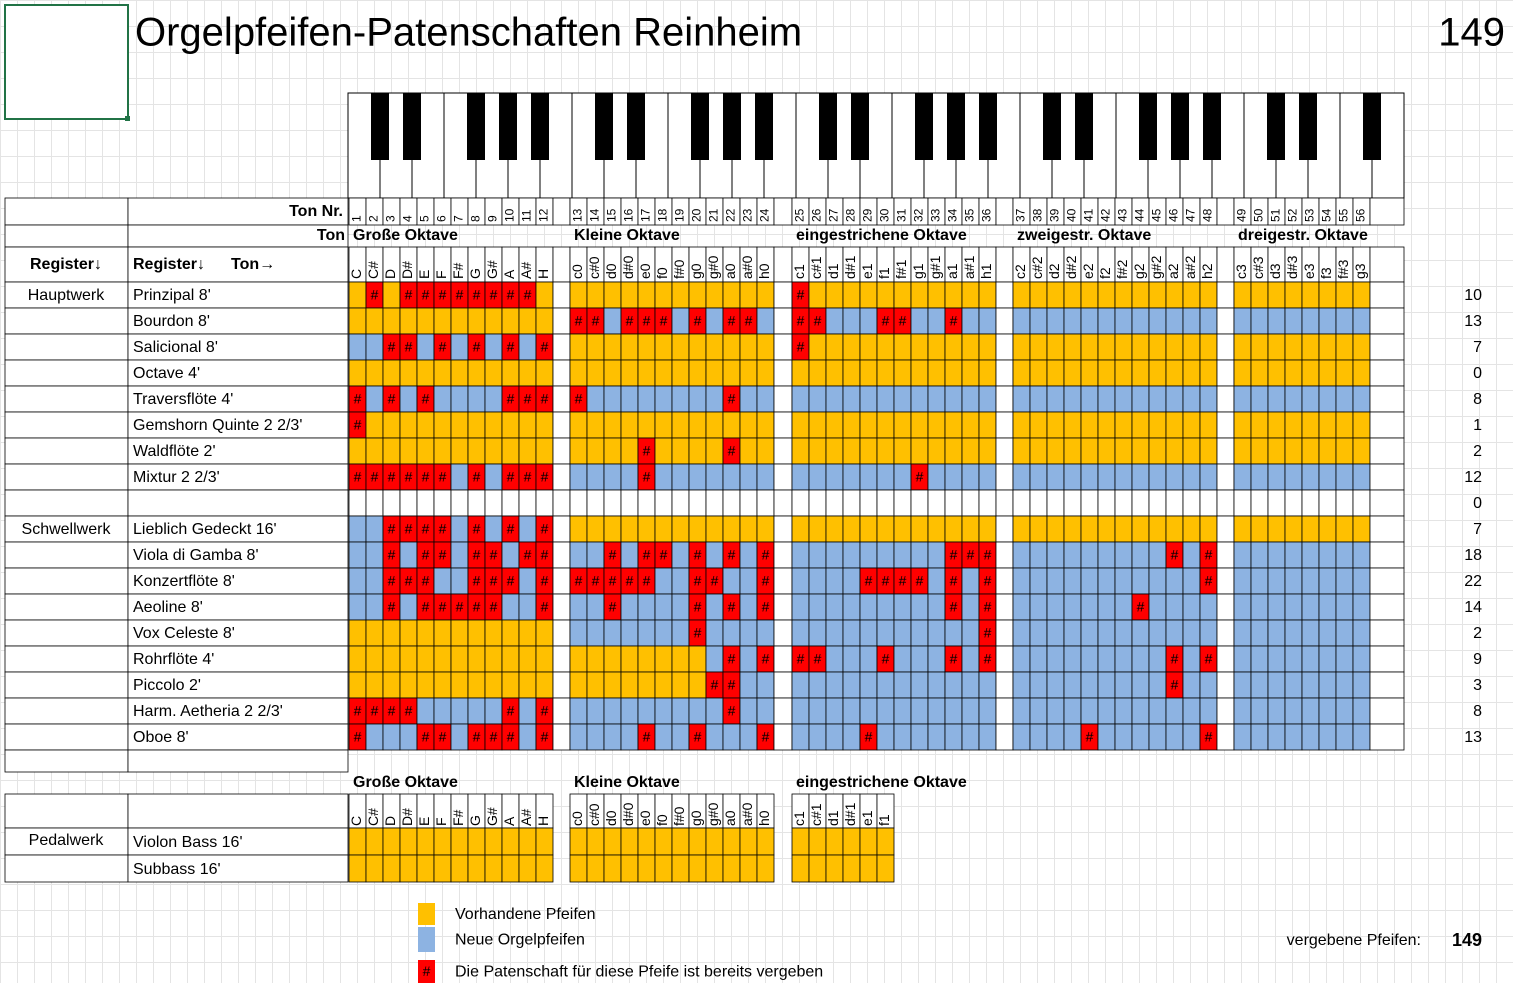  I want to click on note-name: d1, so click(833, 271).